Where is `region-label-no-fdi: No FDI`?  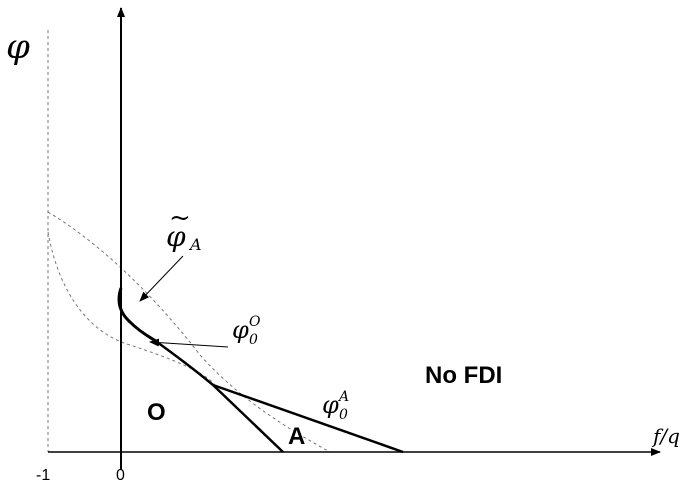
region-label-no-fdi: No FDI is located at coordinates (463, 375).